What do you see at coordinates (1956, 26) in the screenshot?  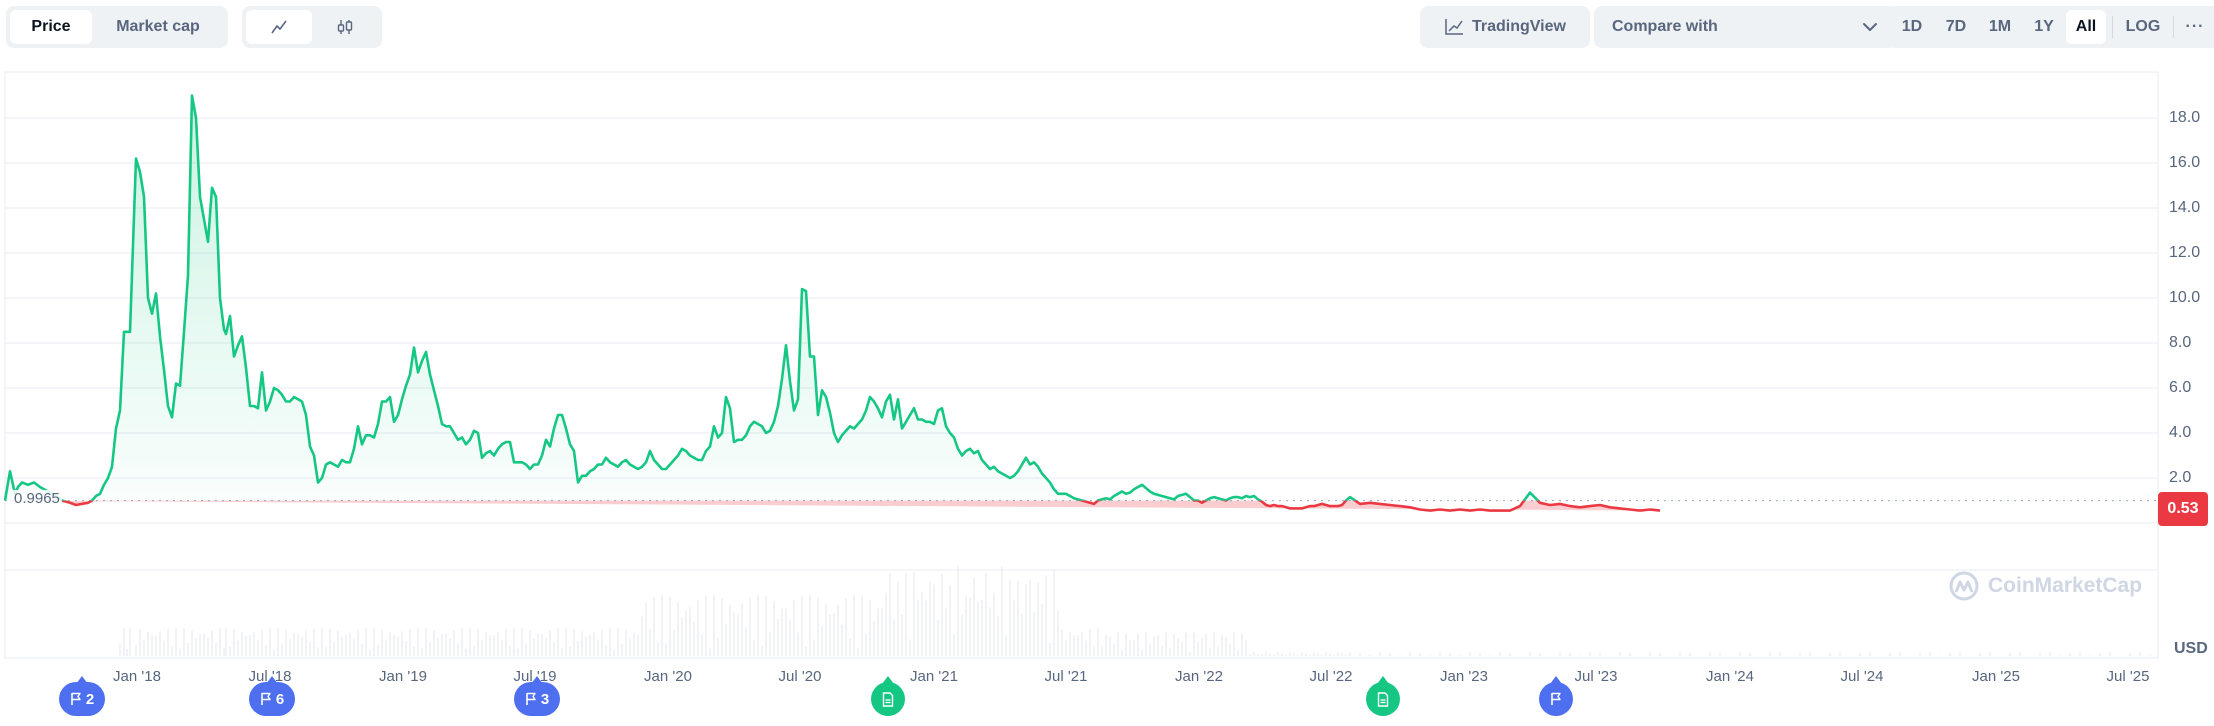 I see `range-7d: 7D` at bounding box center [1956, 26].